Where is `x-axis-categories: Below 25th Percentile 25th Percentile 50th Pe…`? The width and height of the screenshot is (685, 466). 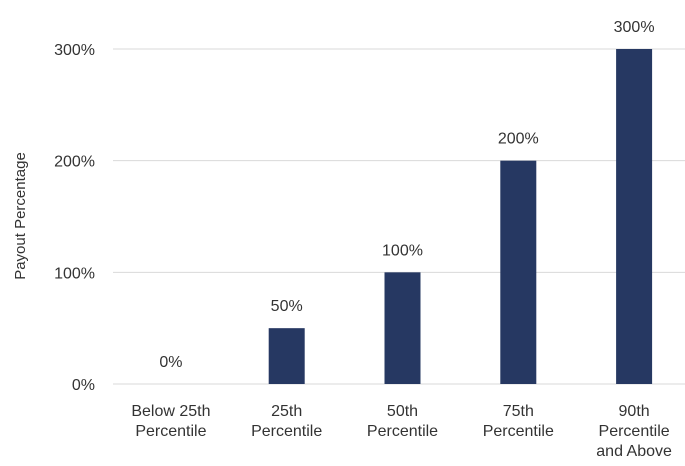
x-axis-categories: Below 25th Percentile 25th Percentile 50th Pe… is located at coordinates (401, 431).